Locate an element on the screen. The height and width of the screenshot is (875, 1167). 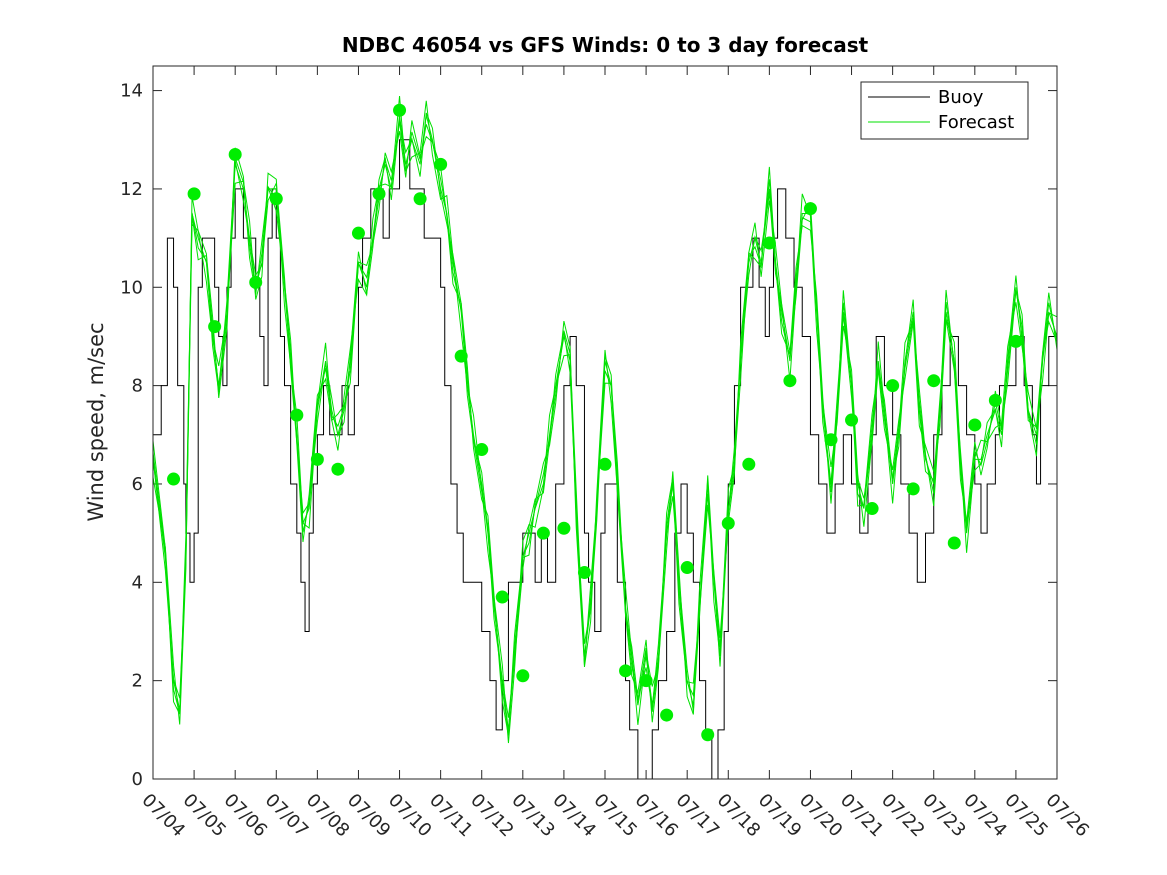
legend-buoy-label: Buoy is located at coordinates (961, 97).